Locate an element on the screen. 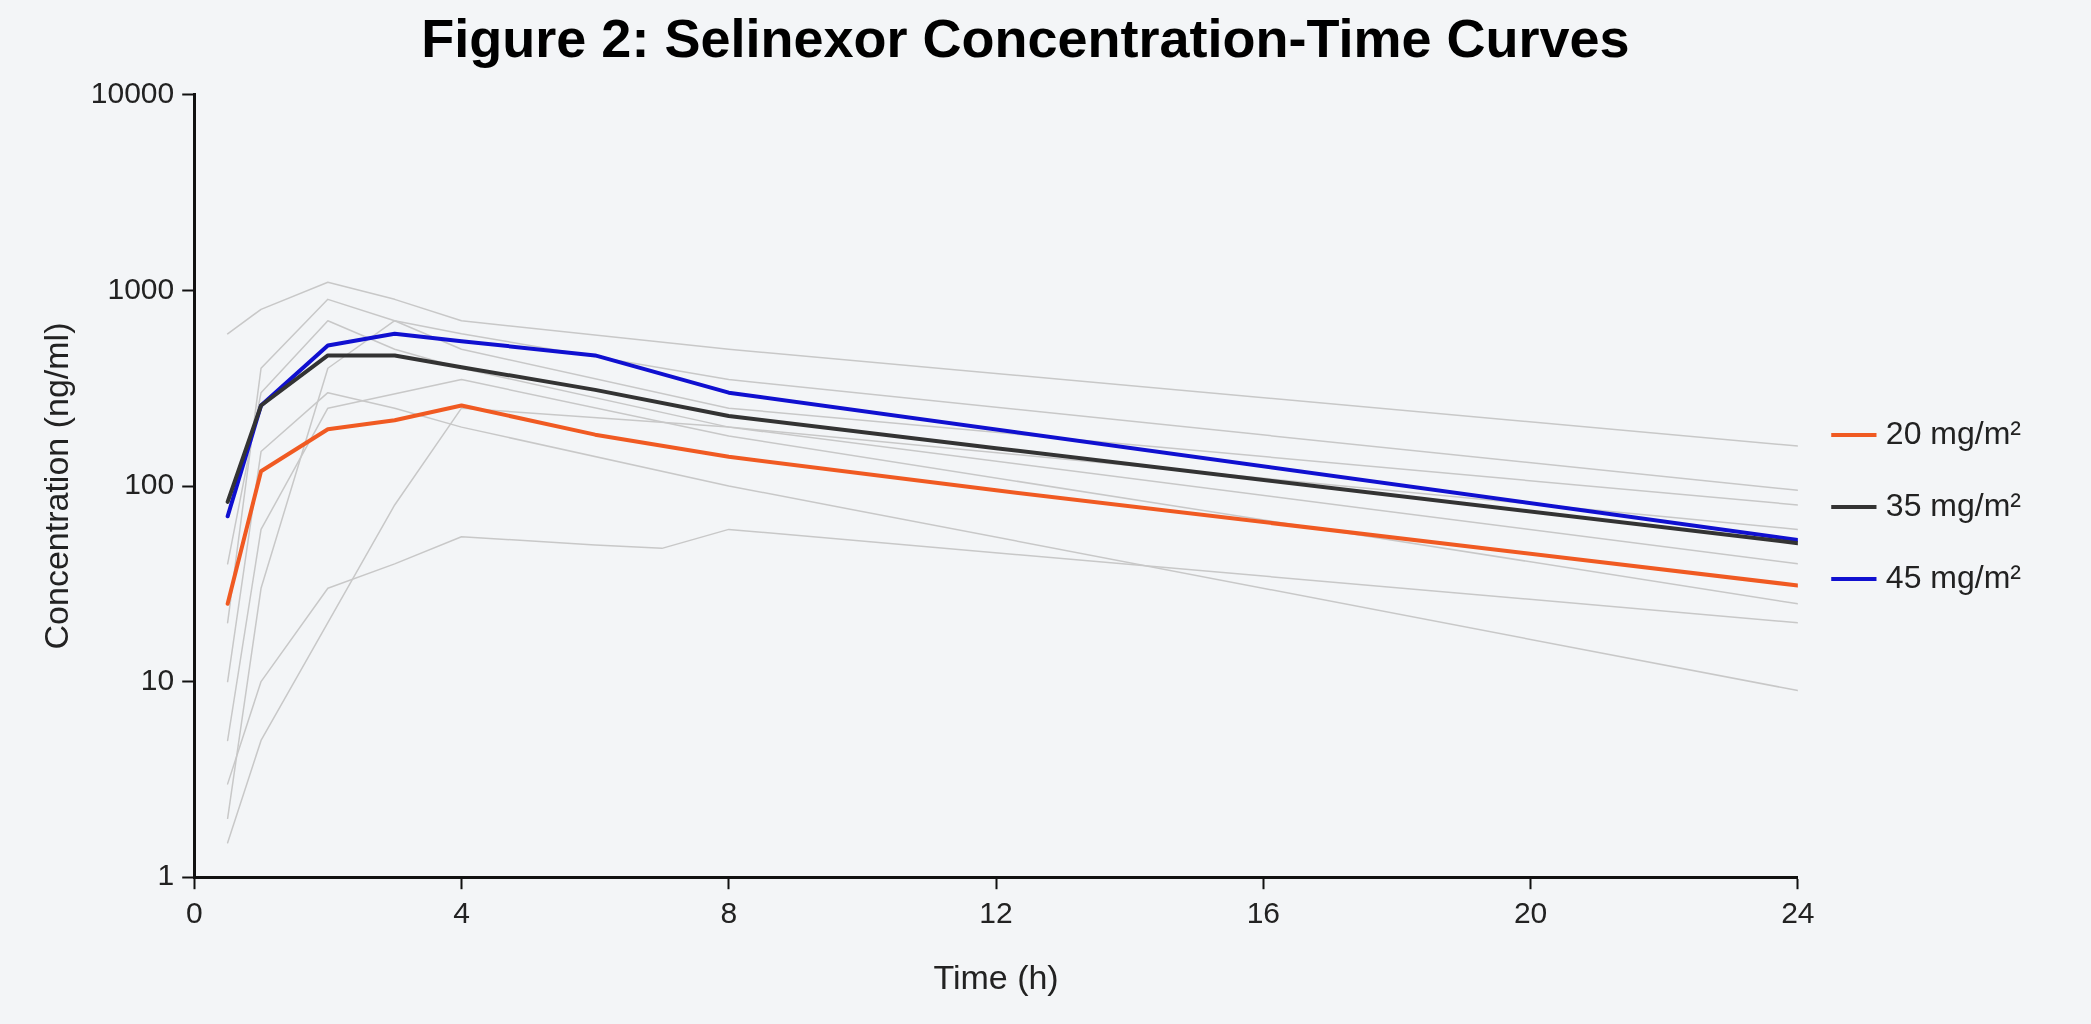  x-tick-label: 16 is located at coordinates (1263, 913).